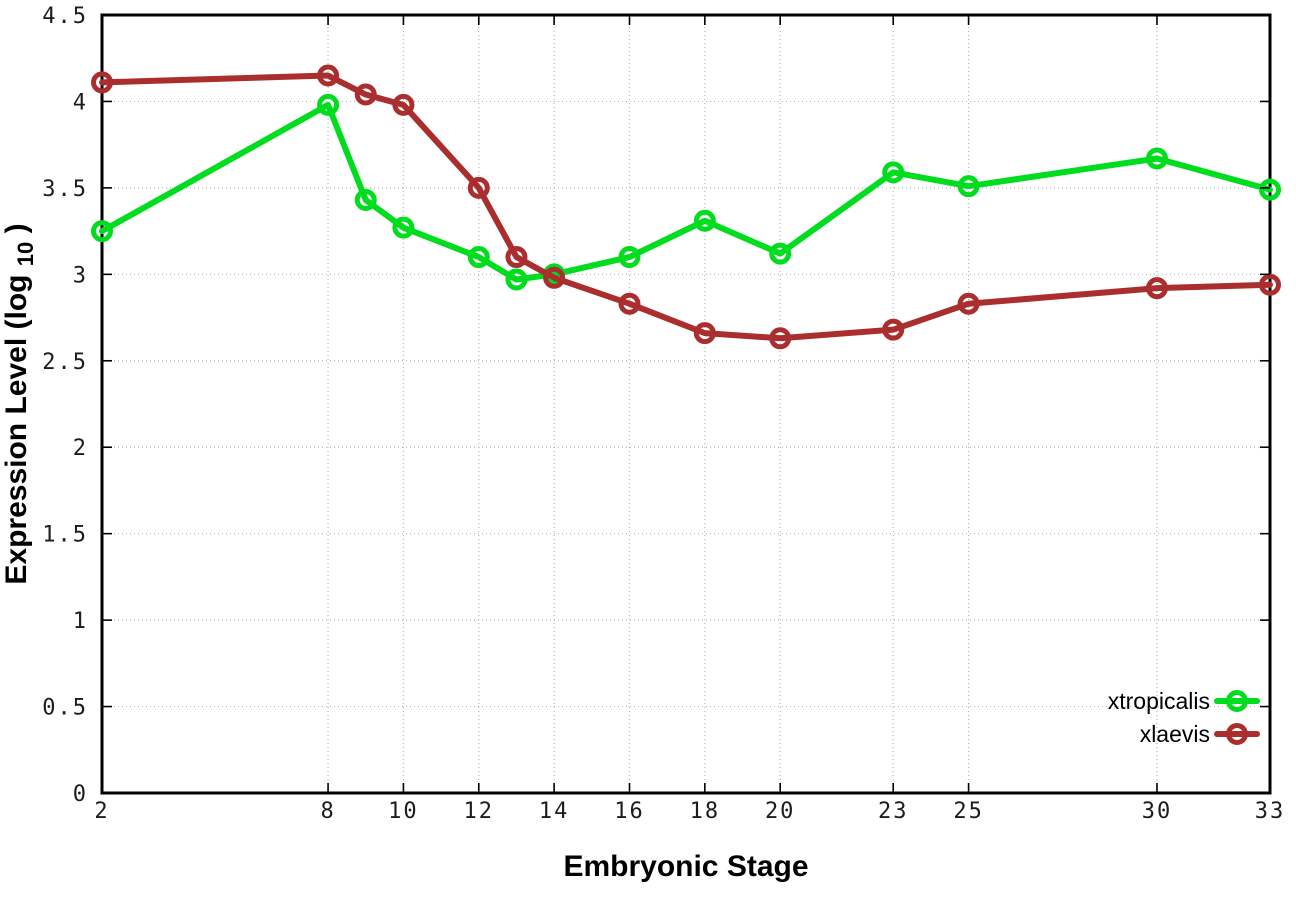 This screenshot has height=907, width=1296. What do you see at coordinates (65, 189) in the screenshot?
I see `y-tick-label: 3.5` at bounding box center [65, 189].